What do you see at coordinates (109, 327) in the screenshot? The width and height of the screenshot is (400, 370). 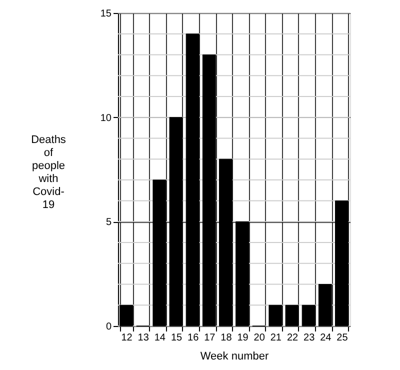 I see `y-tick-label: 0` at bounding box center [109, 327].